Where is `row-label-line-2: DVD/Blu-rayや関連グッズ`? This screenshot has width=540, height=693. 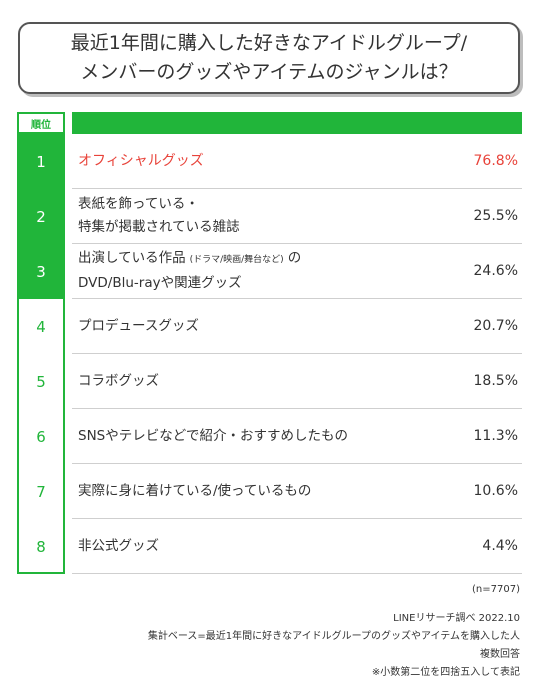
row-label-line-2: DVD/Blu-rayや関連グッズ is located at coordinates (160, 283).